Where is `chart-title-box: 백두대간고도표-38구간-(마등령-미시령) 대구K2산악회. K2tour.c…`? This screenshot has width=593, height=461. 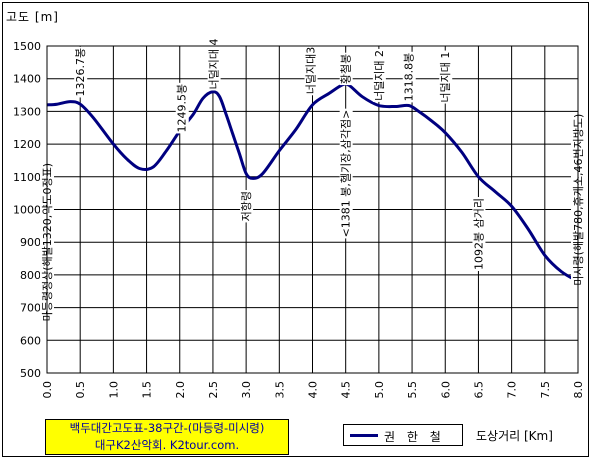 chart-title-box: 백두대간고도표-38구간-(마등령-미시령) 대구K2산악회. K2tour.c… is located at coordinates (167, 437).